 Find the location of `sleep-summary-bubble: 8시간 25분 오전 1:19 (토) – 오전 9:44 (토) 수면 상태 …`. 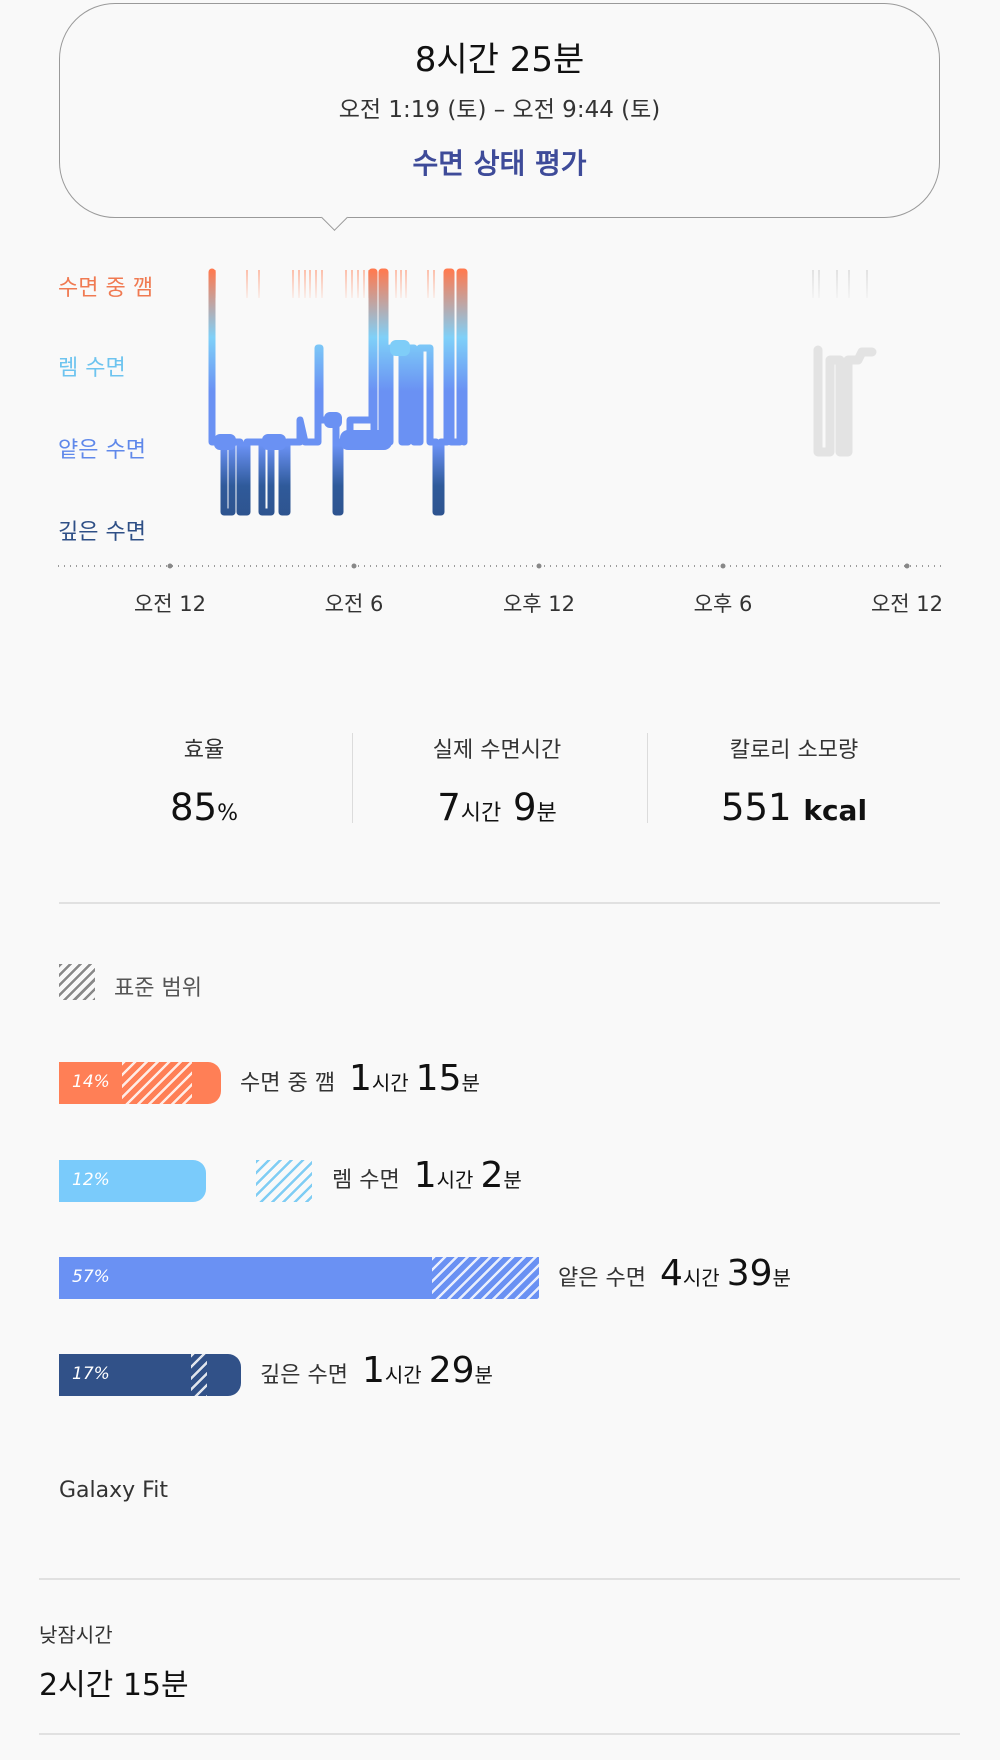

sleep-summary-bubble: 8시간 25분 오전 1:19 (토) – 오전 9:44 (토) 수면 상태 … is located at coordinates (499, 110).